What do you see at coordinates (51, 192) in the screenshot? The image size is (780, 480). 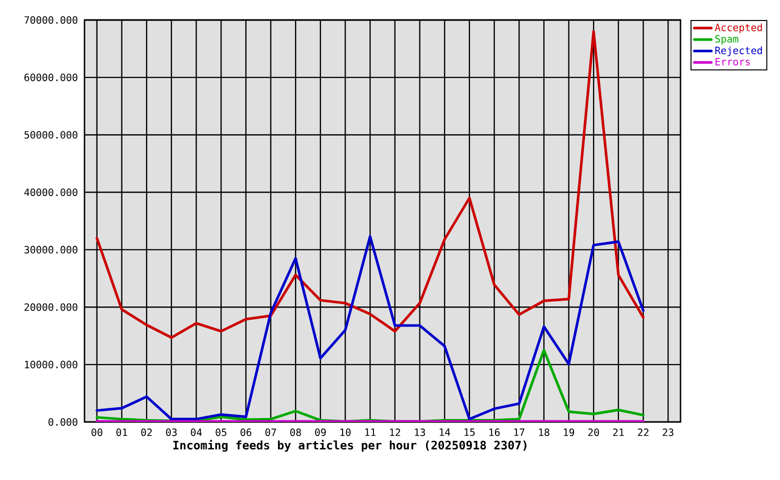 I see `y-tick-label: 40000.000` at bounding box center [51, 192].